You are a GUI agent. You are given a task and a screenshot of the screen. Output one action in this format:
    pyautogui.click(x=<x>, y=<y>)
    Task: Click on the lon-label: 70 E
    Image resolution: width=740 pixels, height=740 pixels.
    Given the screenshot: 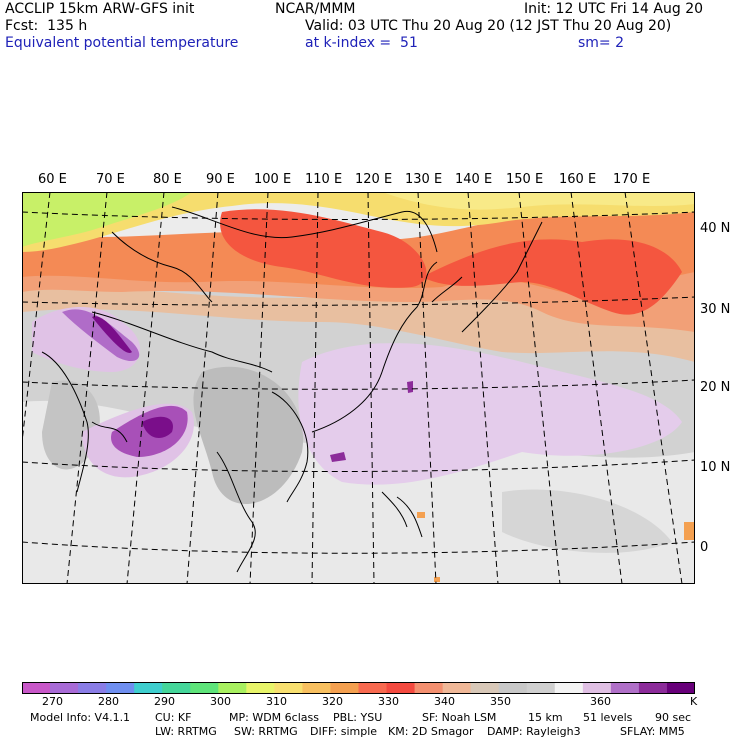 What is the action you would take?
    pyautogui.click(x=110, y=179)
    